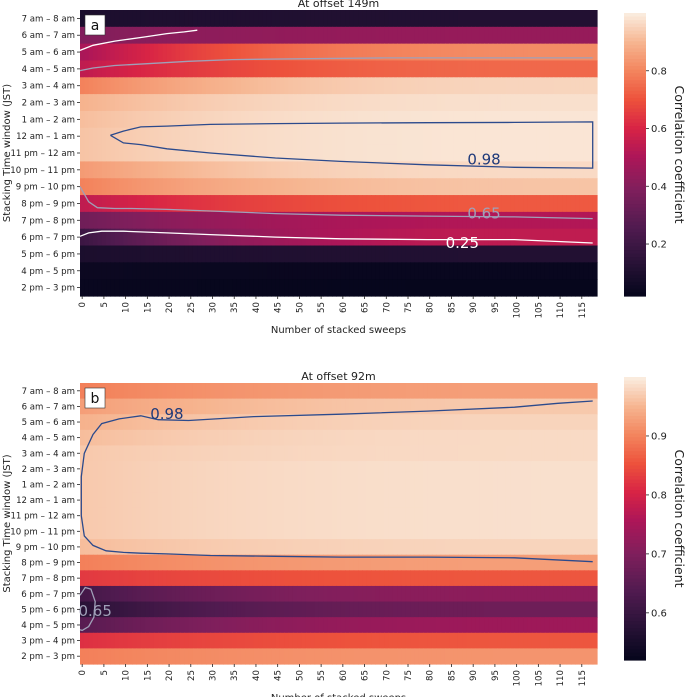 The image size is (685, 697). I want to click on x-tick-label: 25, so click(192, 307).